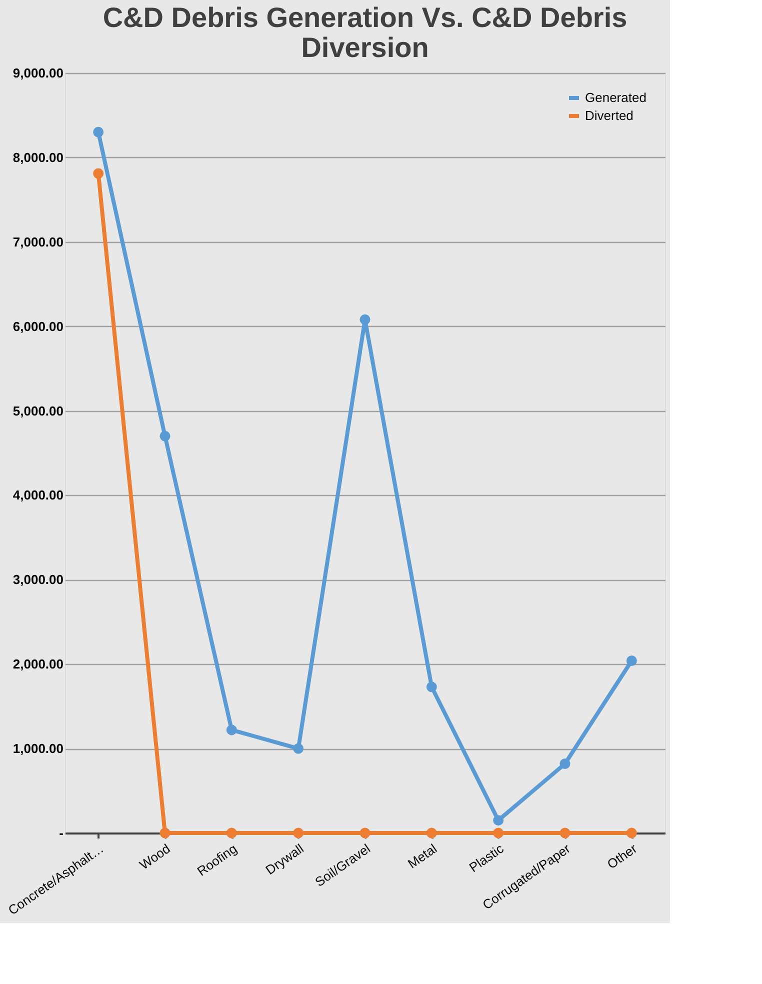 The width and height of the screenshot is (762, 984). Describe the element at coordinates (365, 47) in the screenshot. I see `text: Diversion` at that location.